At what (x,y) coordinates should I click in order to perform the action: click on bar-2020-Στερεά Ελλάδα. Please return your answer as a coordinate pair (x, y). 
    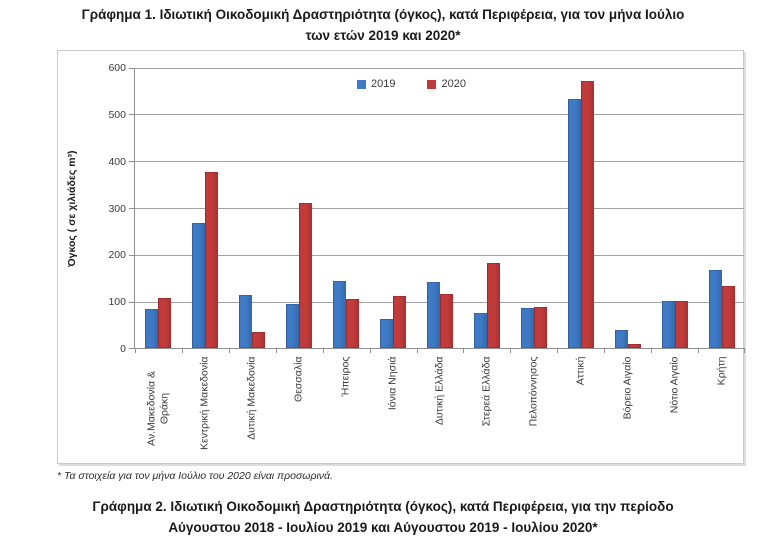
    Looking at the image, I should click on (493, 305).